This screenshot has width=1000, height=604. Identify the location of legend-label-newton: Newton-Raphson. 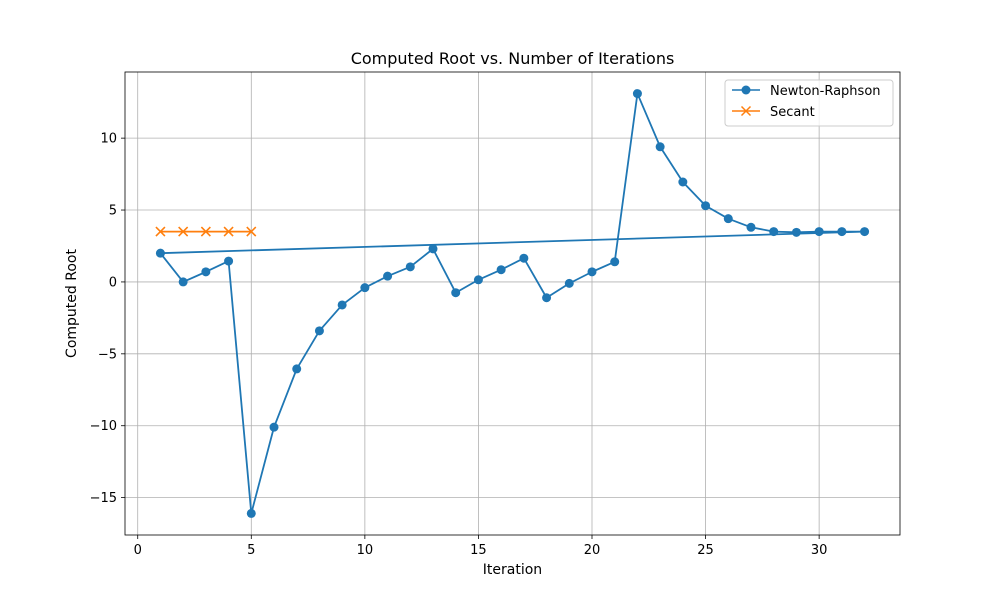
(825, 91).